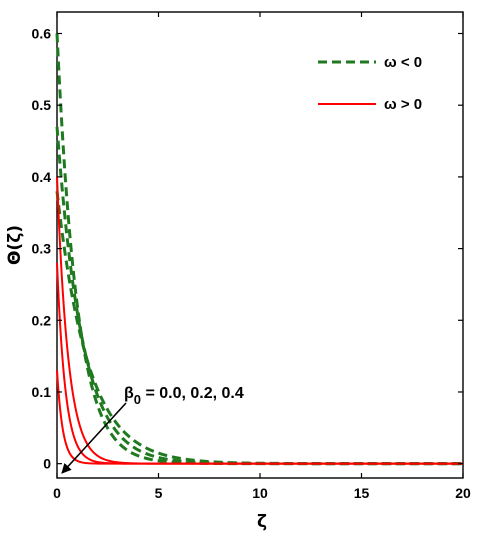 This screenshot has height=550, width=481. I want to click on annotation-arrow, so click(94, 438).